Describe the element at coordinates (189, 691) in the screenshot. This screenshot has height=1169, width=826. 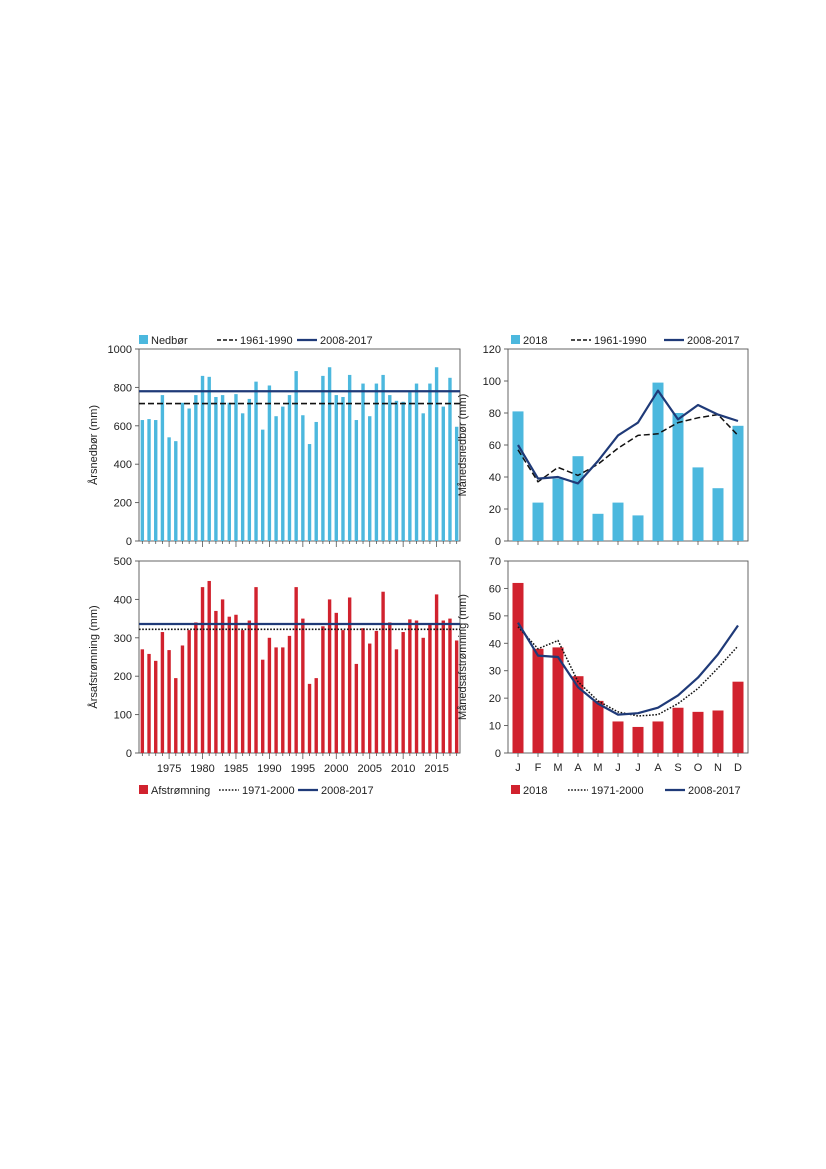
I see `bar-1978` at that location.